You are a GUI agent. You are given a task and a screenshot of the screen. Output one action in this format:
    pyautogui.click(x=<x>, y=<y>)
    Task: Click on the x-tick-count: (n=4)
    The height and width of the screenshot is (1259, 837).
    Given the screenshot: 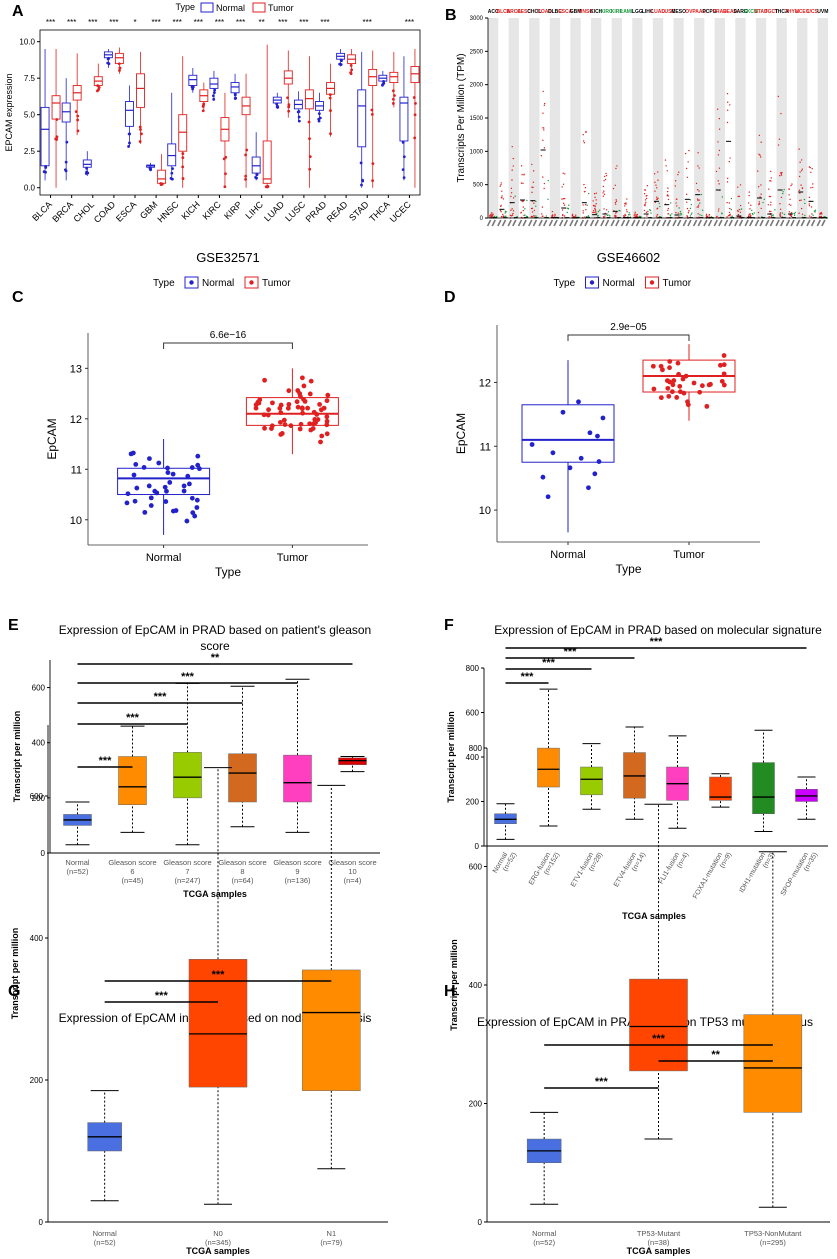 What is the action you would take?
    pyautogui.click(x=353, y=880)
    